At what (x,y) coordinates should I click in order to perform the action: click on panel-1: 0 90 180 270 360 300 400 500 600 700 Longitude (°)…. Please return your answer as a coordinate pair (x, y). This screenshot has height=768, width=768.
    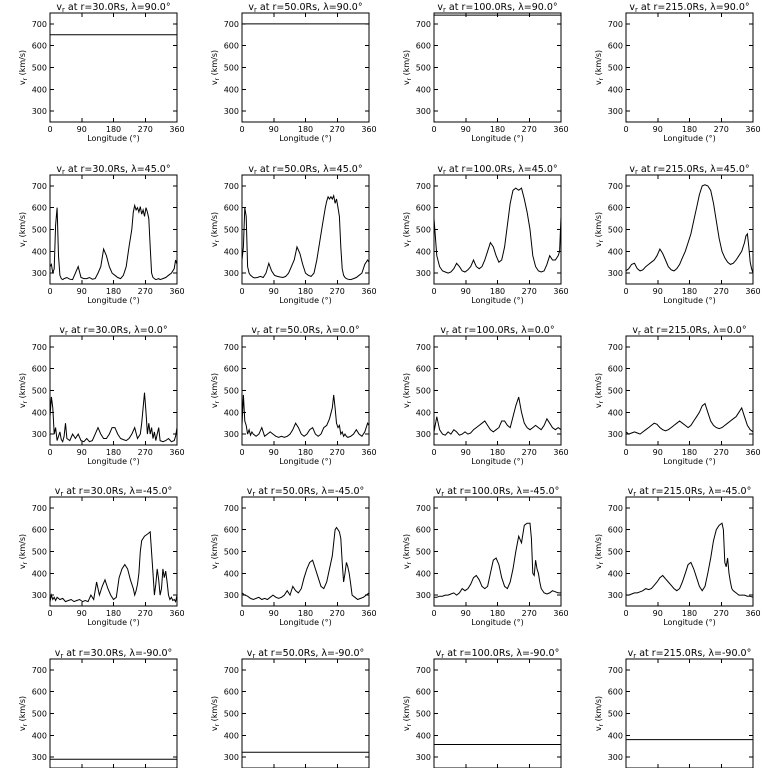
    Looking at the image, I should click on (101, 72).